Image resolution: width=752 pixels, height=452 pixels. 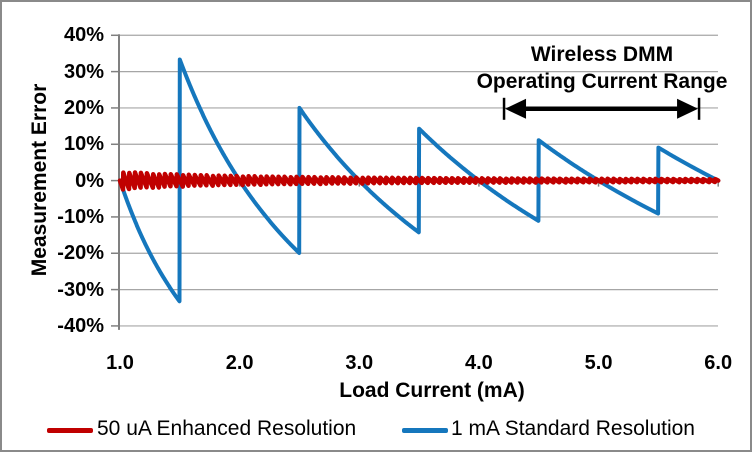 I want to click on y-tick-label: 10%, so click(x=83, y=144).